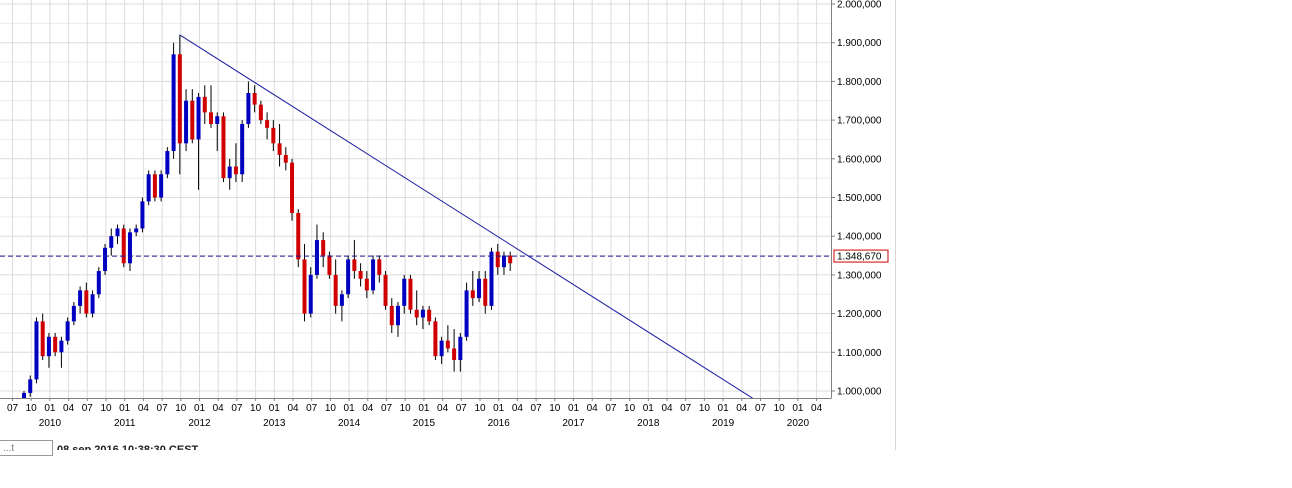 This screenshot has width=1292, height=488. What do you see at coordinates (859, 159) in the screenshot?
I see `y-tick-label: 1.600,000` at bounding box center [859, 159].